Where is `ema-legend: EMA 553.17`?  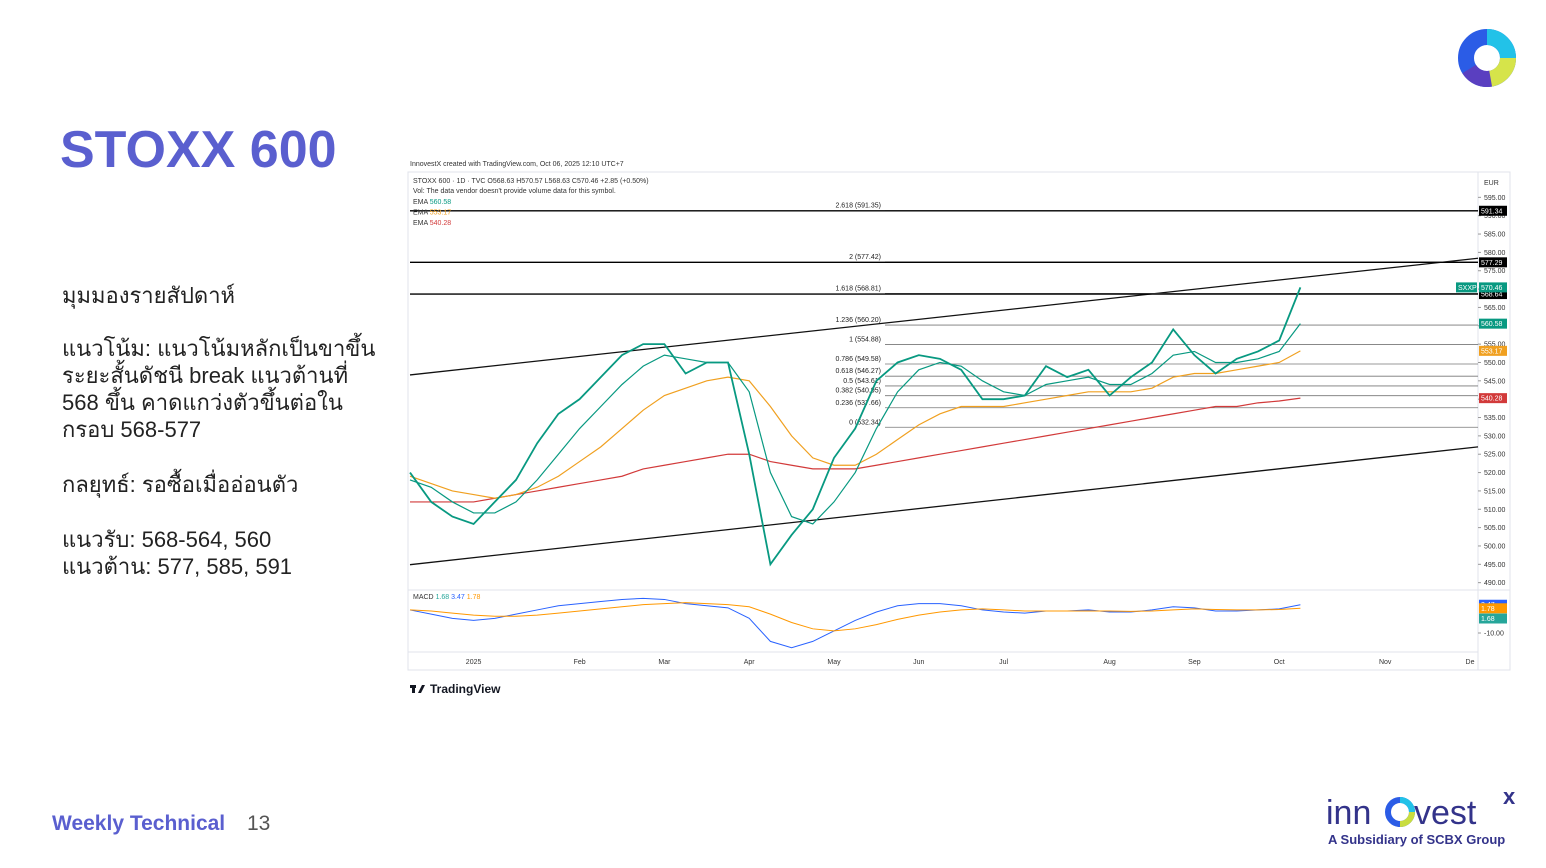
ema-legend: EMA 553.17 is located at coordinates (432, 213).